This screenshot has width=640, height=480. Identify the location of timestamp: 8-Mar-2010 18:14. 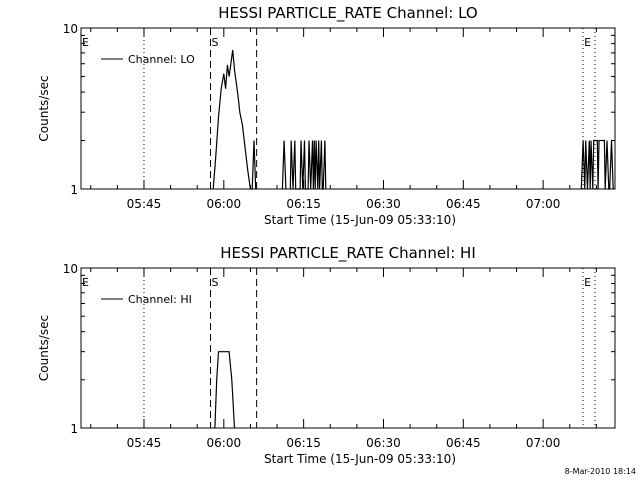
(600, 471).